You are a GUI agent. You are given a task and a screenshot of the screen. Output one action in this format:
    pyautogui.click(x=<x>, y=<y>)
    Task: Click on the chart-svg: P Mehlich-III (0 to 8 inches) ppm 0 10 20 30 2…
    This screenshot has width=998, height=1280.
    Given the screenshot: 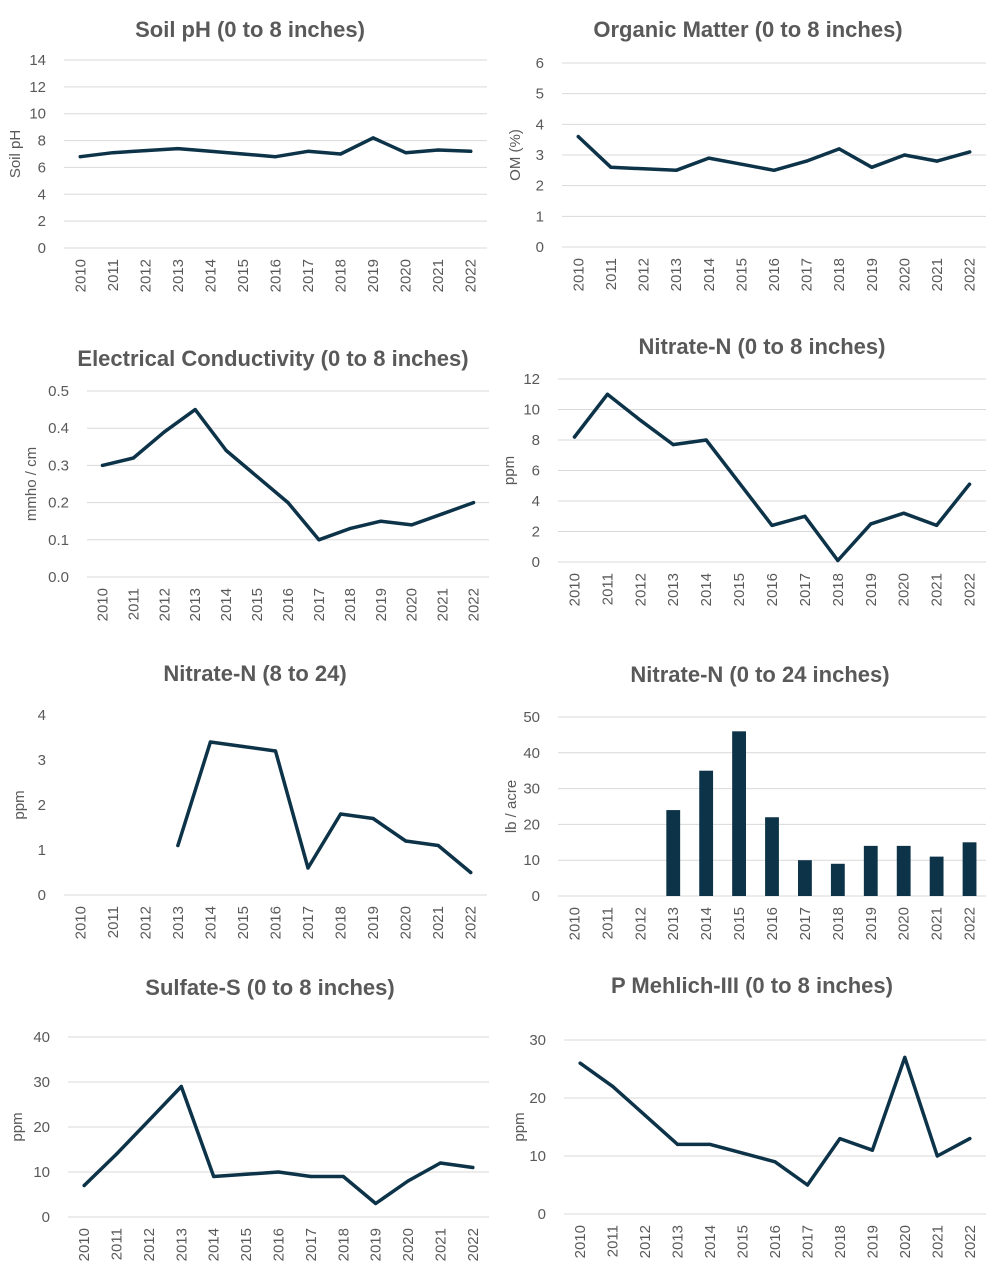 What is the action you would take?
    pyautogui.click(x=748, y=1115)
    